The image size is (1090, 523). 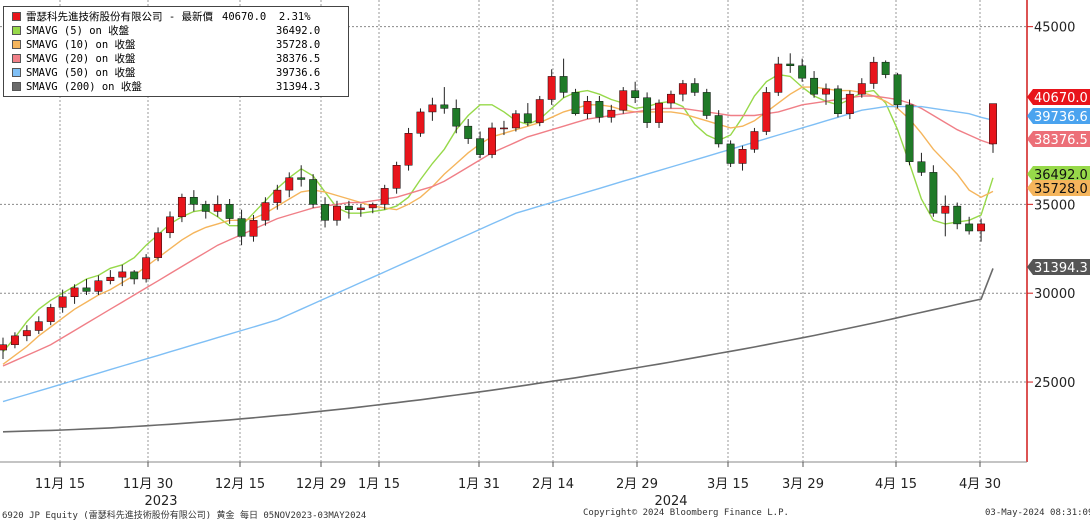 I want to click on legend-value: 35728.0, so click(x=298, y=45).